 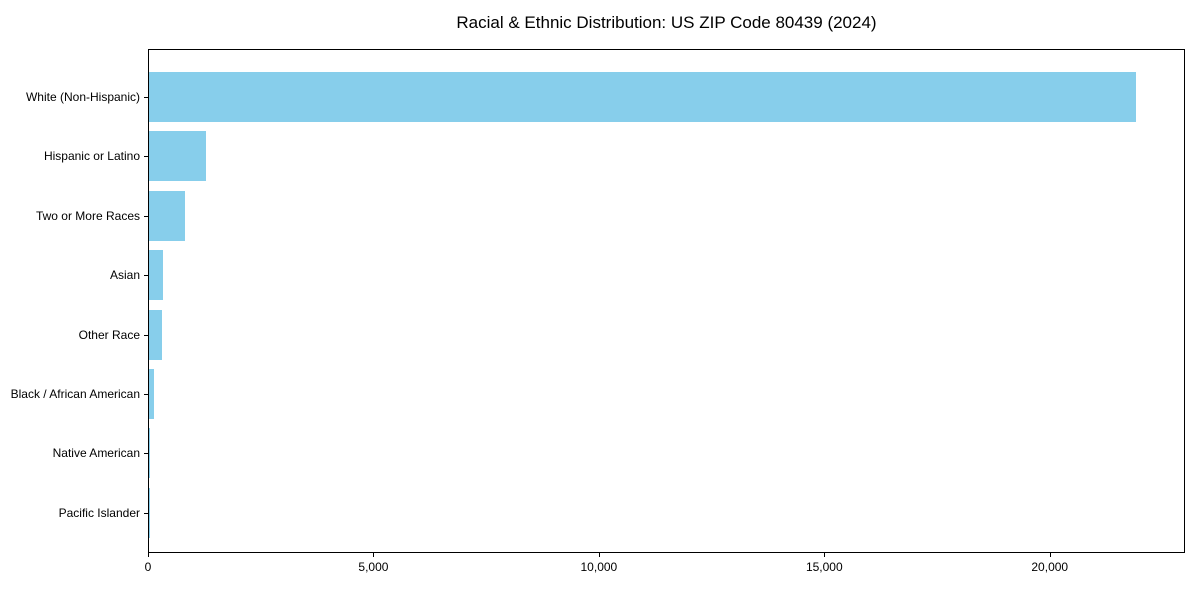 I want to click on bar-two-or-more-races, so click(x=167, y=215).